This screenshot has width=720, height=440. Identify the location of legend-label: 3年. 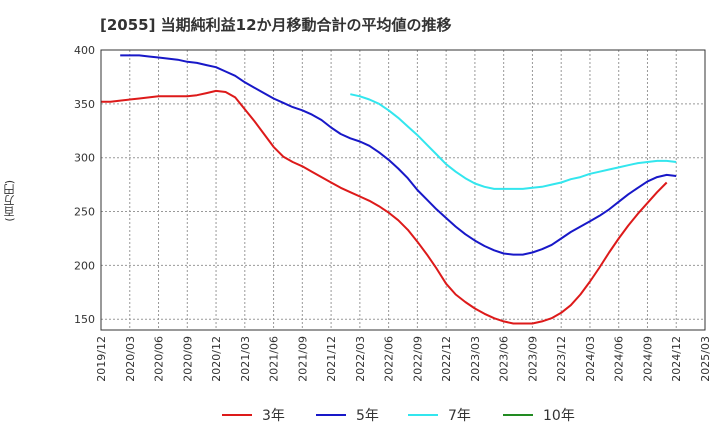
(273, 416).